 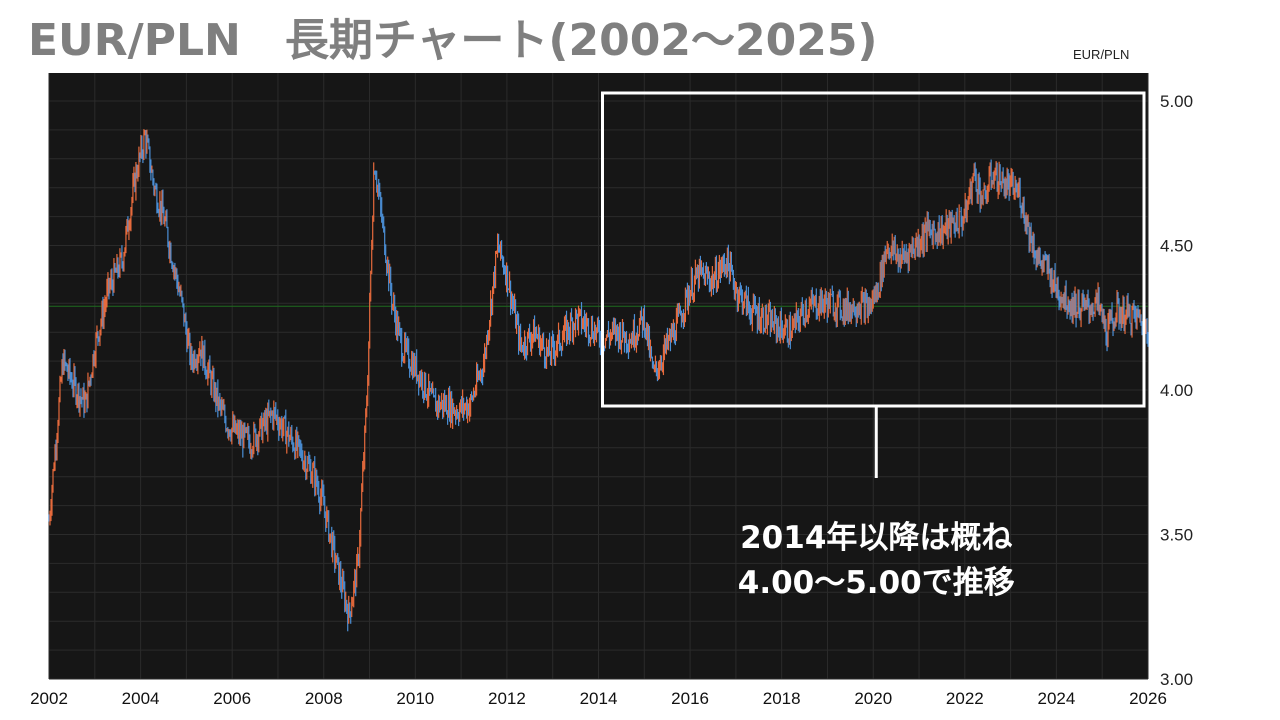 What do you see at coordinates (415, 698) in the screenshot?
I see `x-tick-label: 2010` at bounding box center [415, 698].